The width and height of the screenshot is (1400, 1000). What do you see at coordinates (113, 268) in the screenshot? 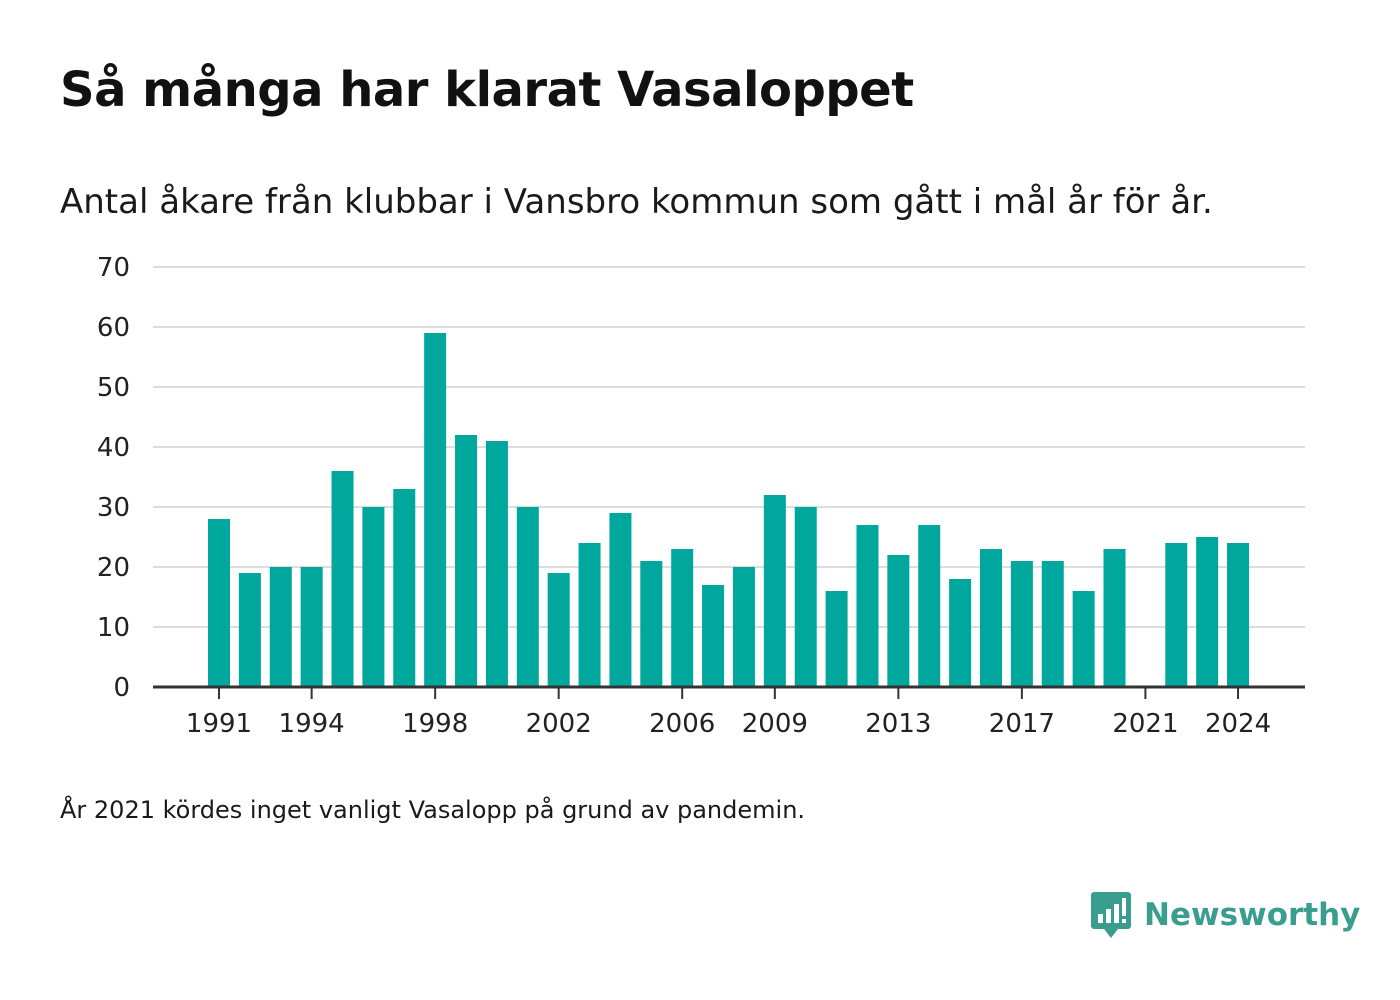
I see `y-tick-label-70: 70` at bounding box center [113, 268].